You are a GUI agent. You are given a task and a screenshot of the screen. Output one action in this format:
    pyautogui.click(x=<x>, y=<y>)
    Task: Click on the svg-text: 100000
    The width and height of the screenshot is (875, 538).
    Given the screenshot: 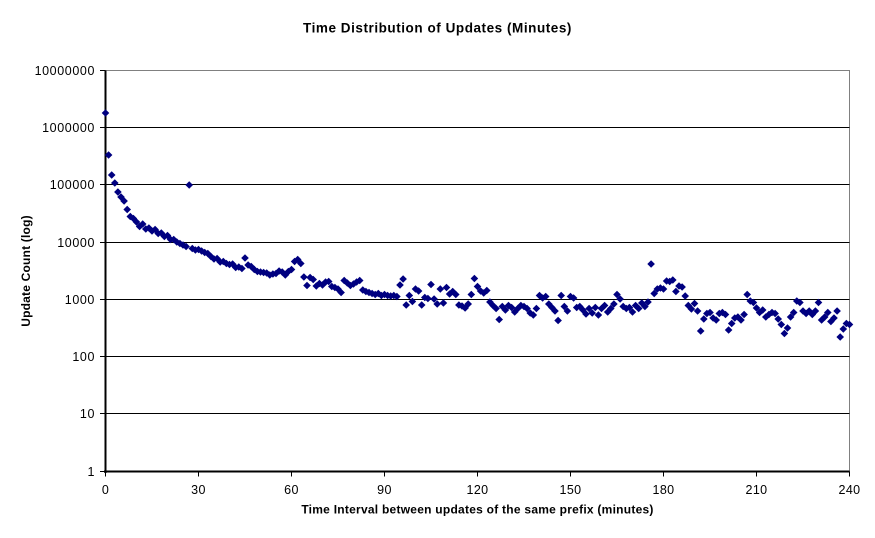 What is the action you would take?
    pyautogui.click(x=72, y=185)
    